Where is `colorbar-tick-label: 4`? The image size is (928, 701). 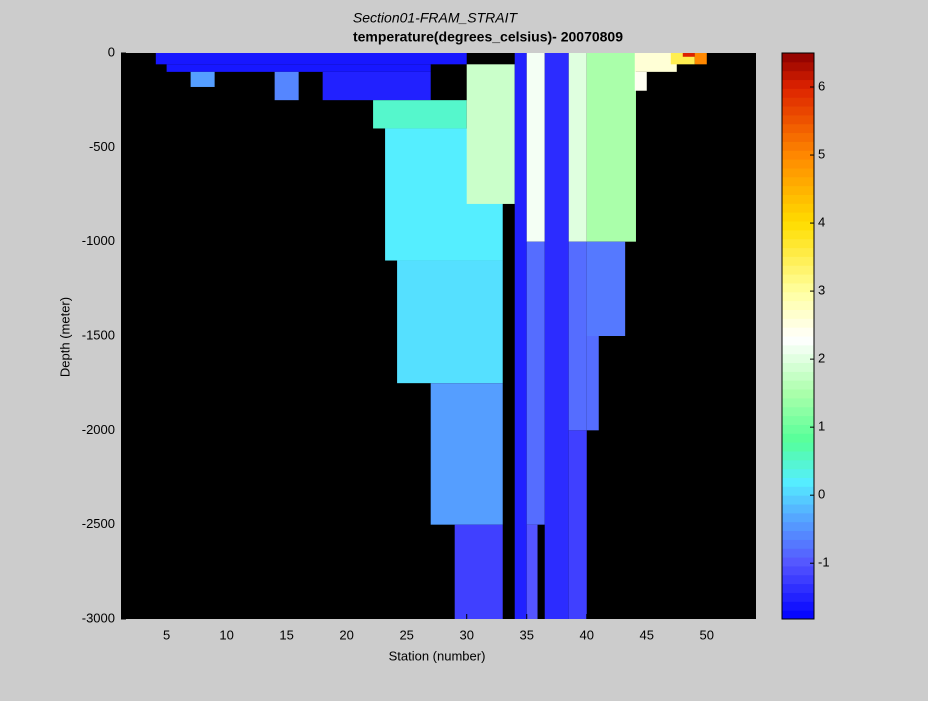
colorbar-tick-label: 4 is located at coordinates (821, 222).